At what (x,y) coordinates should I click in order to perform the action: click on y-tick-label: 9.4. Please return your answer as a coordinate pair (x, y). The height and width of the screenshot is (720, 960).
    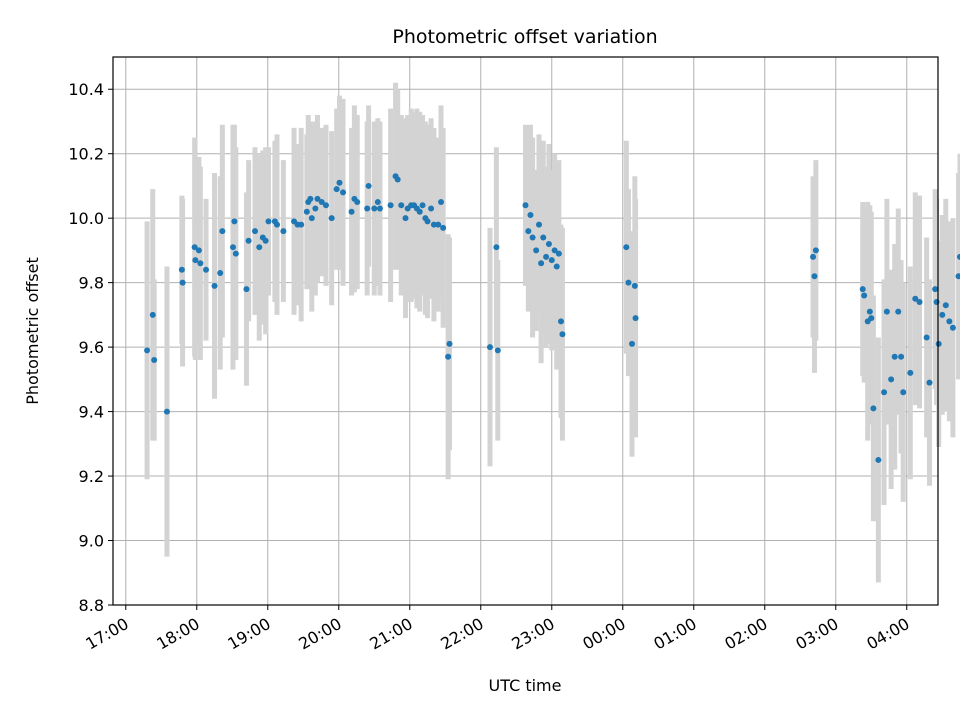
    Looking at the image, I should click on (91, 412).